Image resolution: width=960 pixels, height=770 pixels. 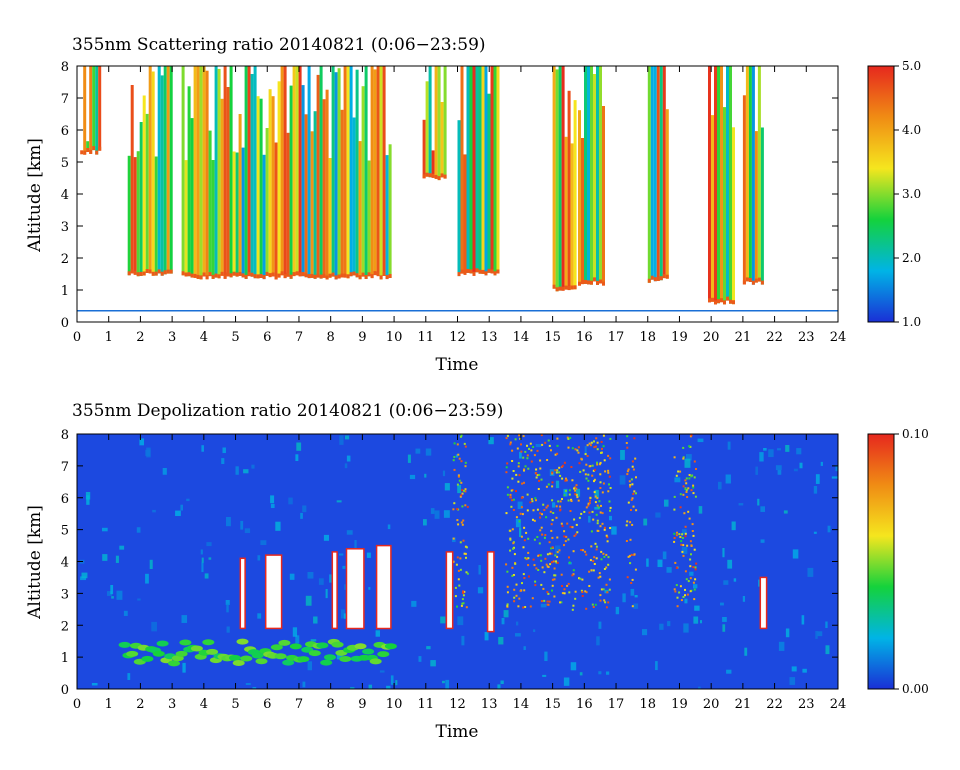 I want to click on colorbar-label: 3.0, so click(x=911, y=194).